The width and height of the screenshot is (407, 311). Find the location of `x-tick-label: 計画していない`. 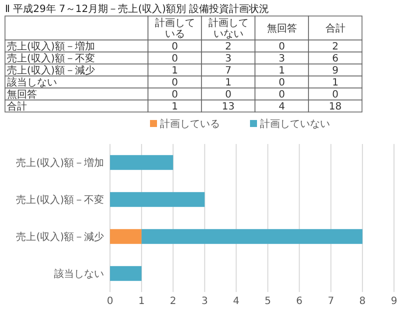

x-tick-label: 計画していない is located at coordinates (228, 28).